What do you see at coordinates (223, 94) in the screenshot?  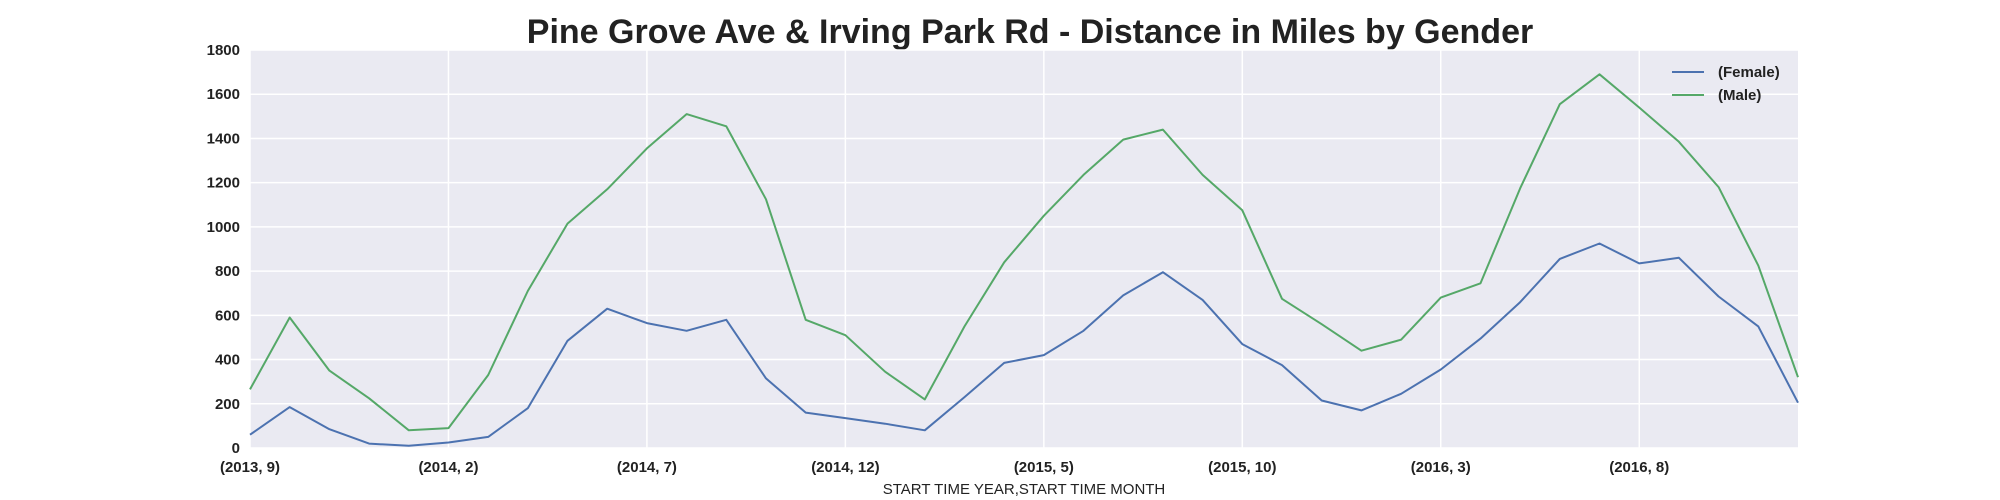 I see `y-tick-label: 1600` at bounding box center [223, 94].